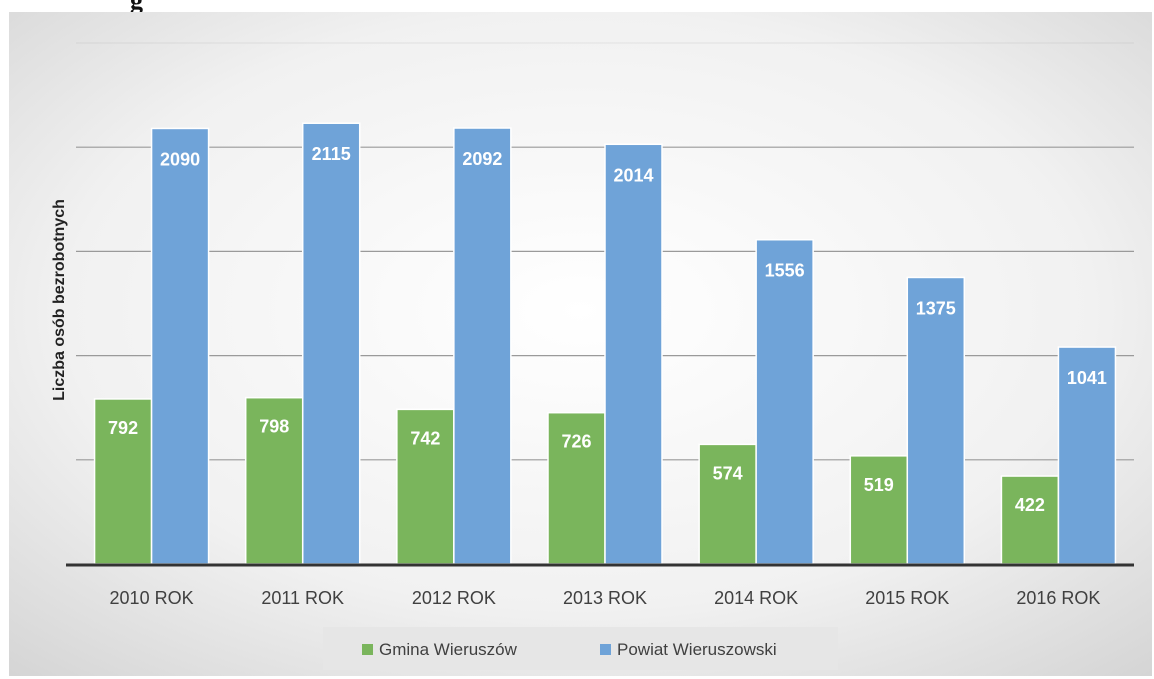  What do you see at coordinates (59, 300) in the screenshot?
I see `y-axis-label: Liczba osób bezrobotnych` at bounding box center [59, 300].